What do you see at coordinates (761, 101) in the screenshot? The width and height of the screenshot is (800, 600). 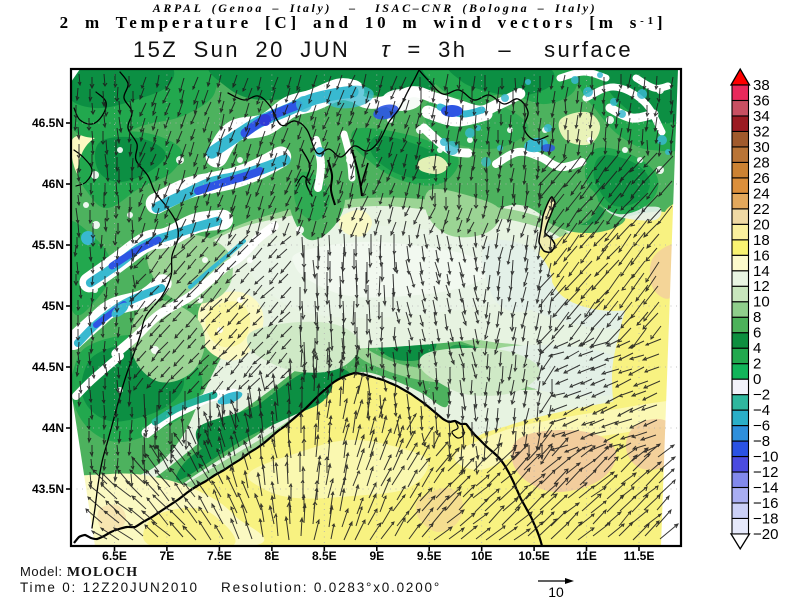 I see `svg-text: 36` at bounding box center [761, 101].